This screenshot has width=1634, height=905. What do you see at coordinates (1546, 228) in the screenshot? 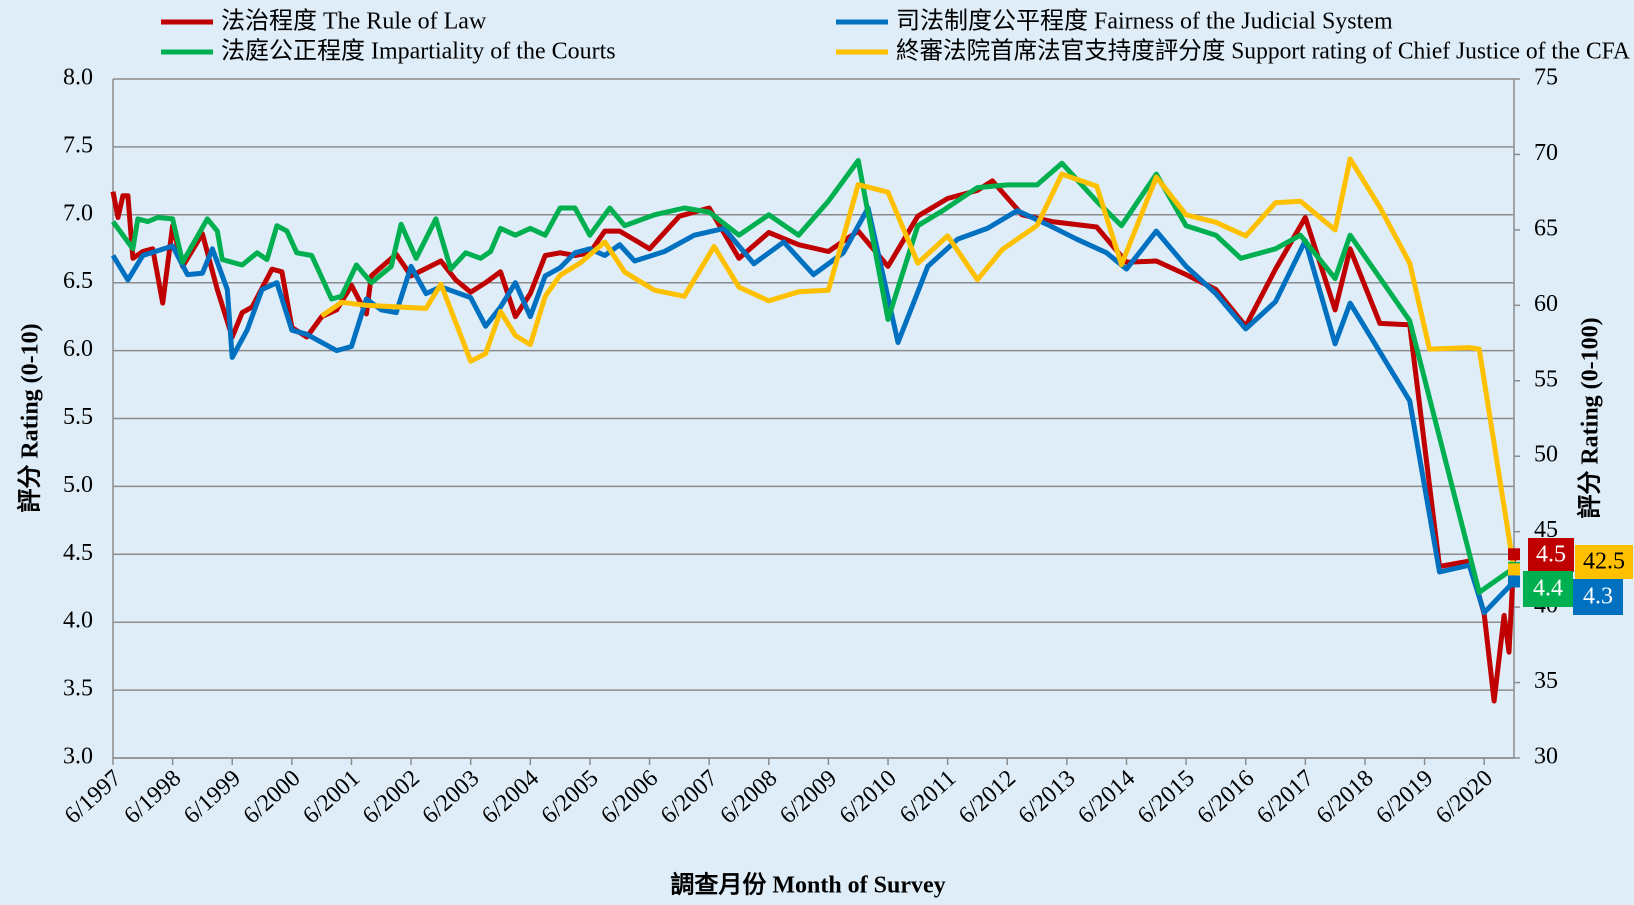
I see `y2-tick-label: 65` at bounding box center [1546, 228].